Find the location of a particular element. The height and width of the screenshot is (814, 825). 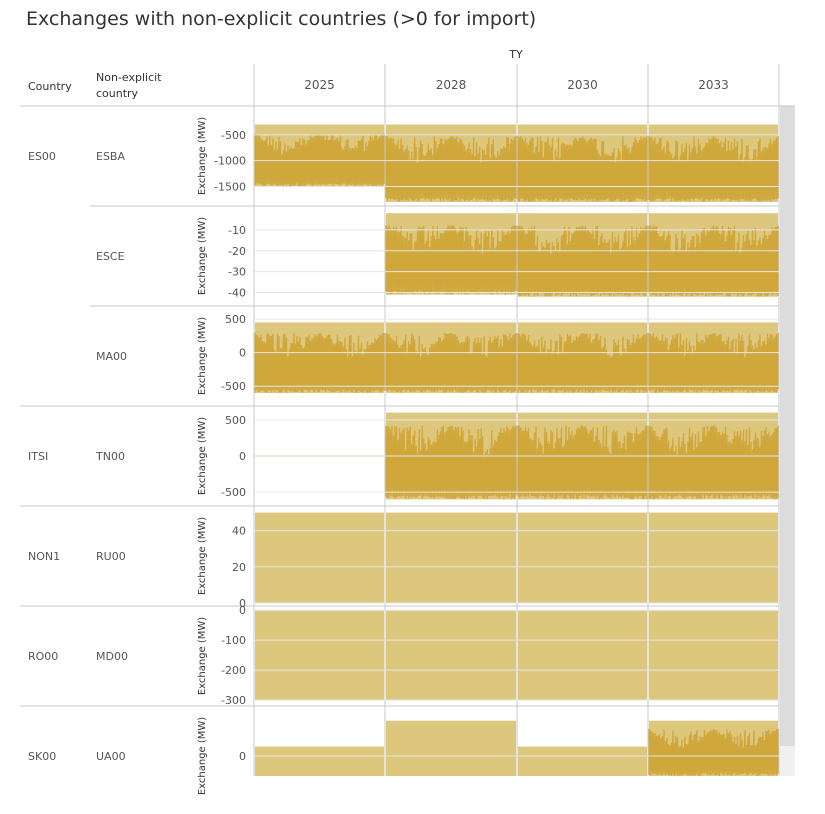

header-country: Country is located at coordinates (50, 86).